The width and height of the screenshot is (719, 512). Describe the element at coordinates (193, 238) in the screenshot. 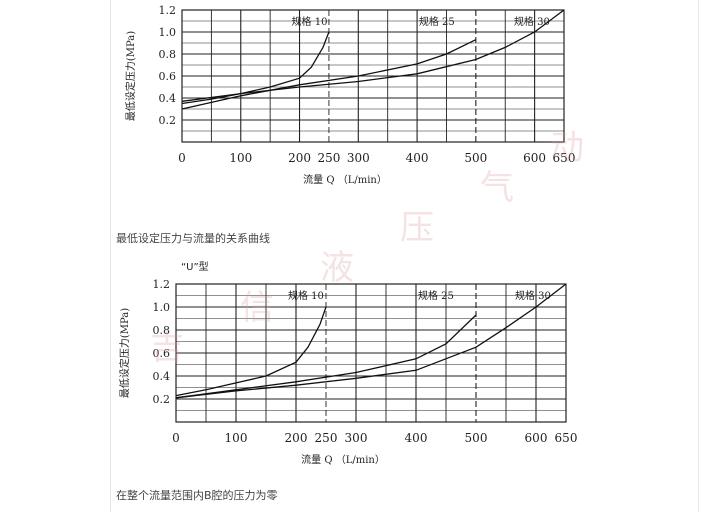

I see `chart-caption-top: 最低设定压力与流量的关系曲线` at that location.